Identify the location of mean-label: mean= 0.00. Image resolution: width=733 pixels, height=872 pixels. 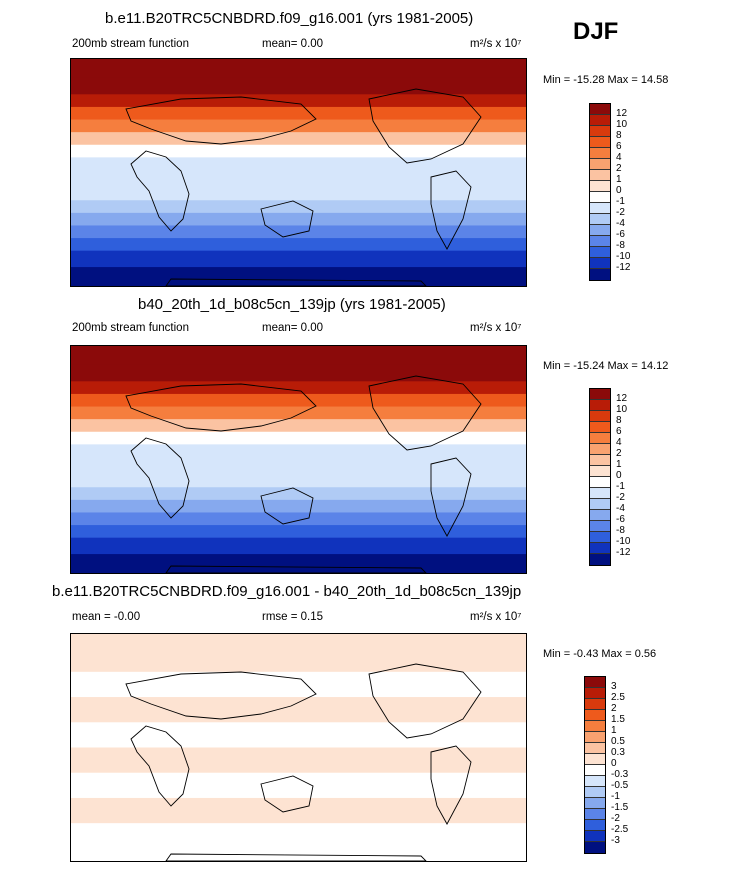
(293, 44).